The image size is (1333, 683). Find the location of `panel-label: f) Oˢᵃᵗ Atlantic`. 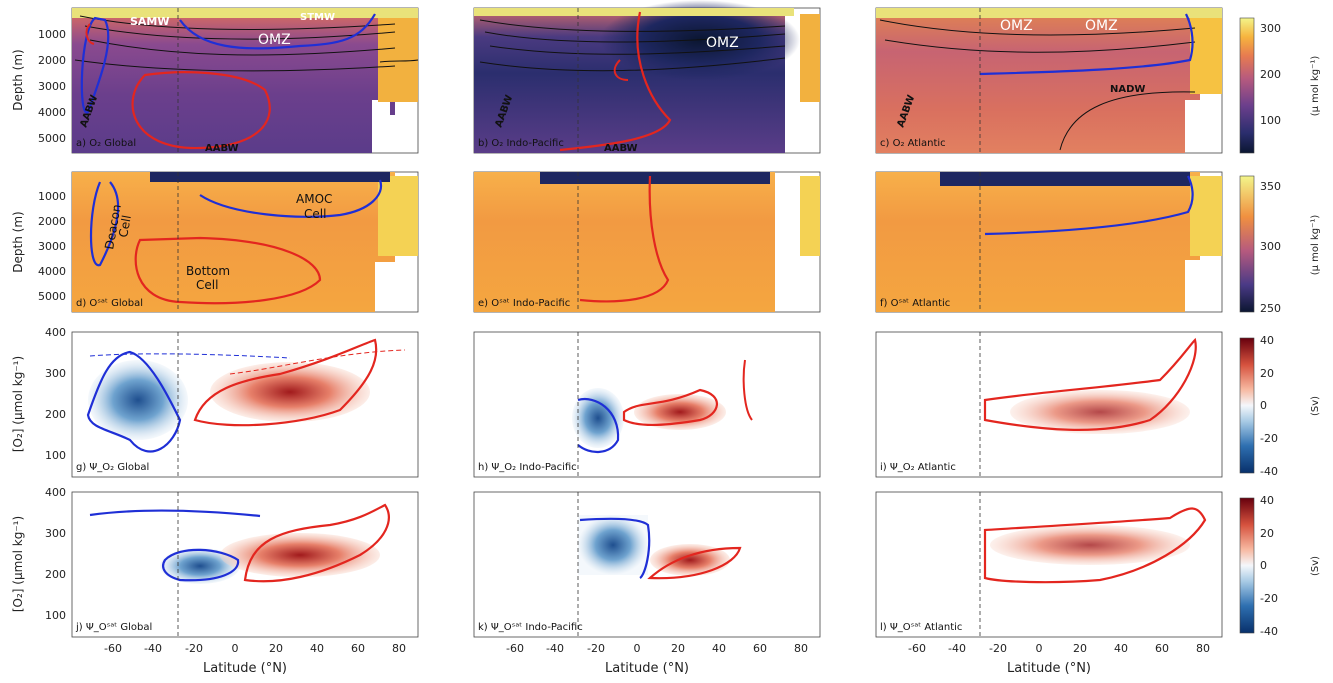

panel-label: f) Oˢᵃᵗ Atlantic is located at coordinates (915, 303).